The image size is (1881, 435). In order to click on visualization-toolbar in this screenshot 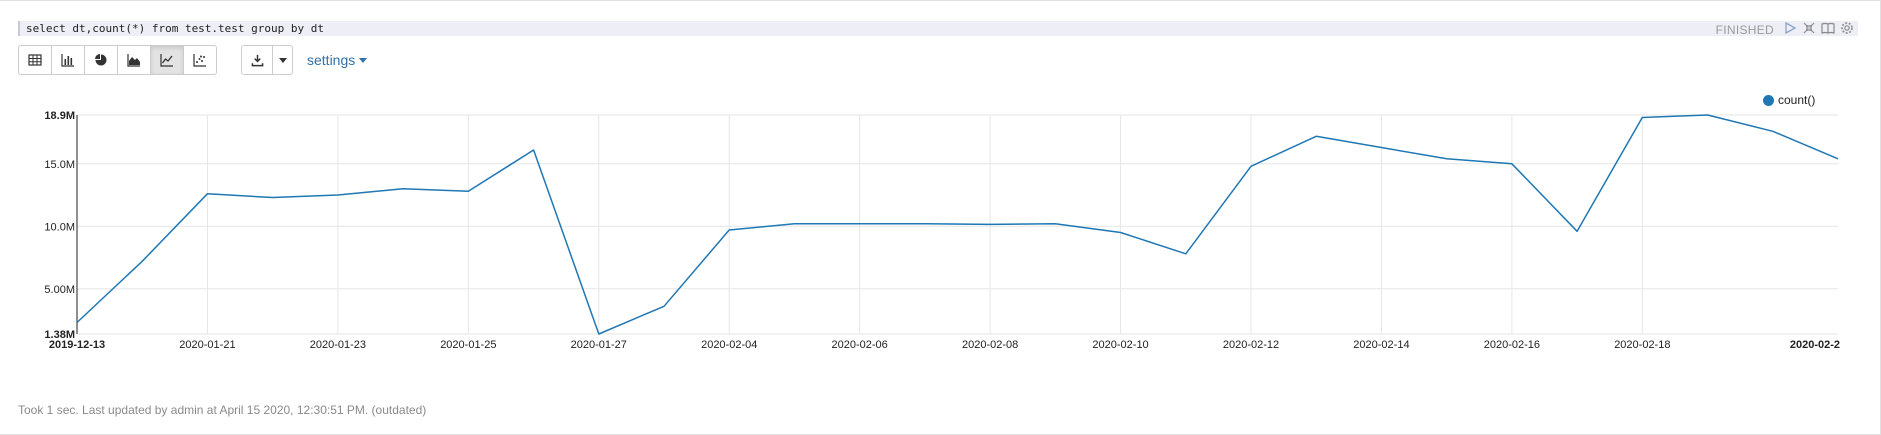, I will do `click(117, 60)`.